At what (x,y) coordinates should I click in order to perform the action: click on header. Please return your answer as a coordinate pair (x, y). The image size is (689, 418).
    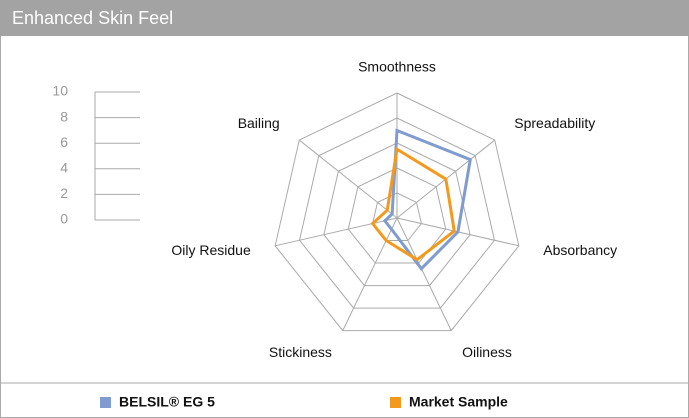
    Looking at the image, I should click on (344, 18).